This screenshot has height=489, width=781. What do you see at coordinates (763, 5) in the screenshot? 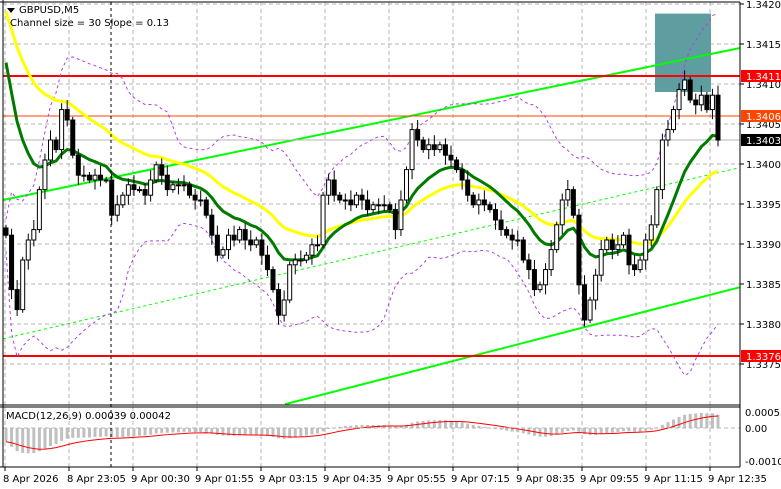
I see `price-axis-label: 1.3420` at bounding box center [763, 5].